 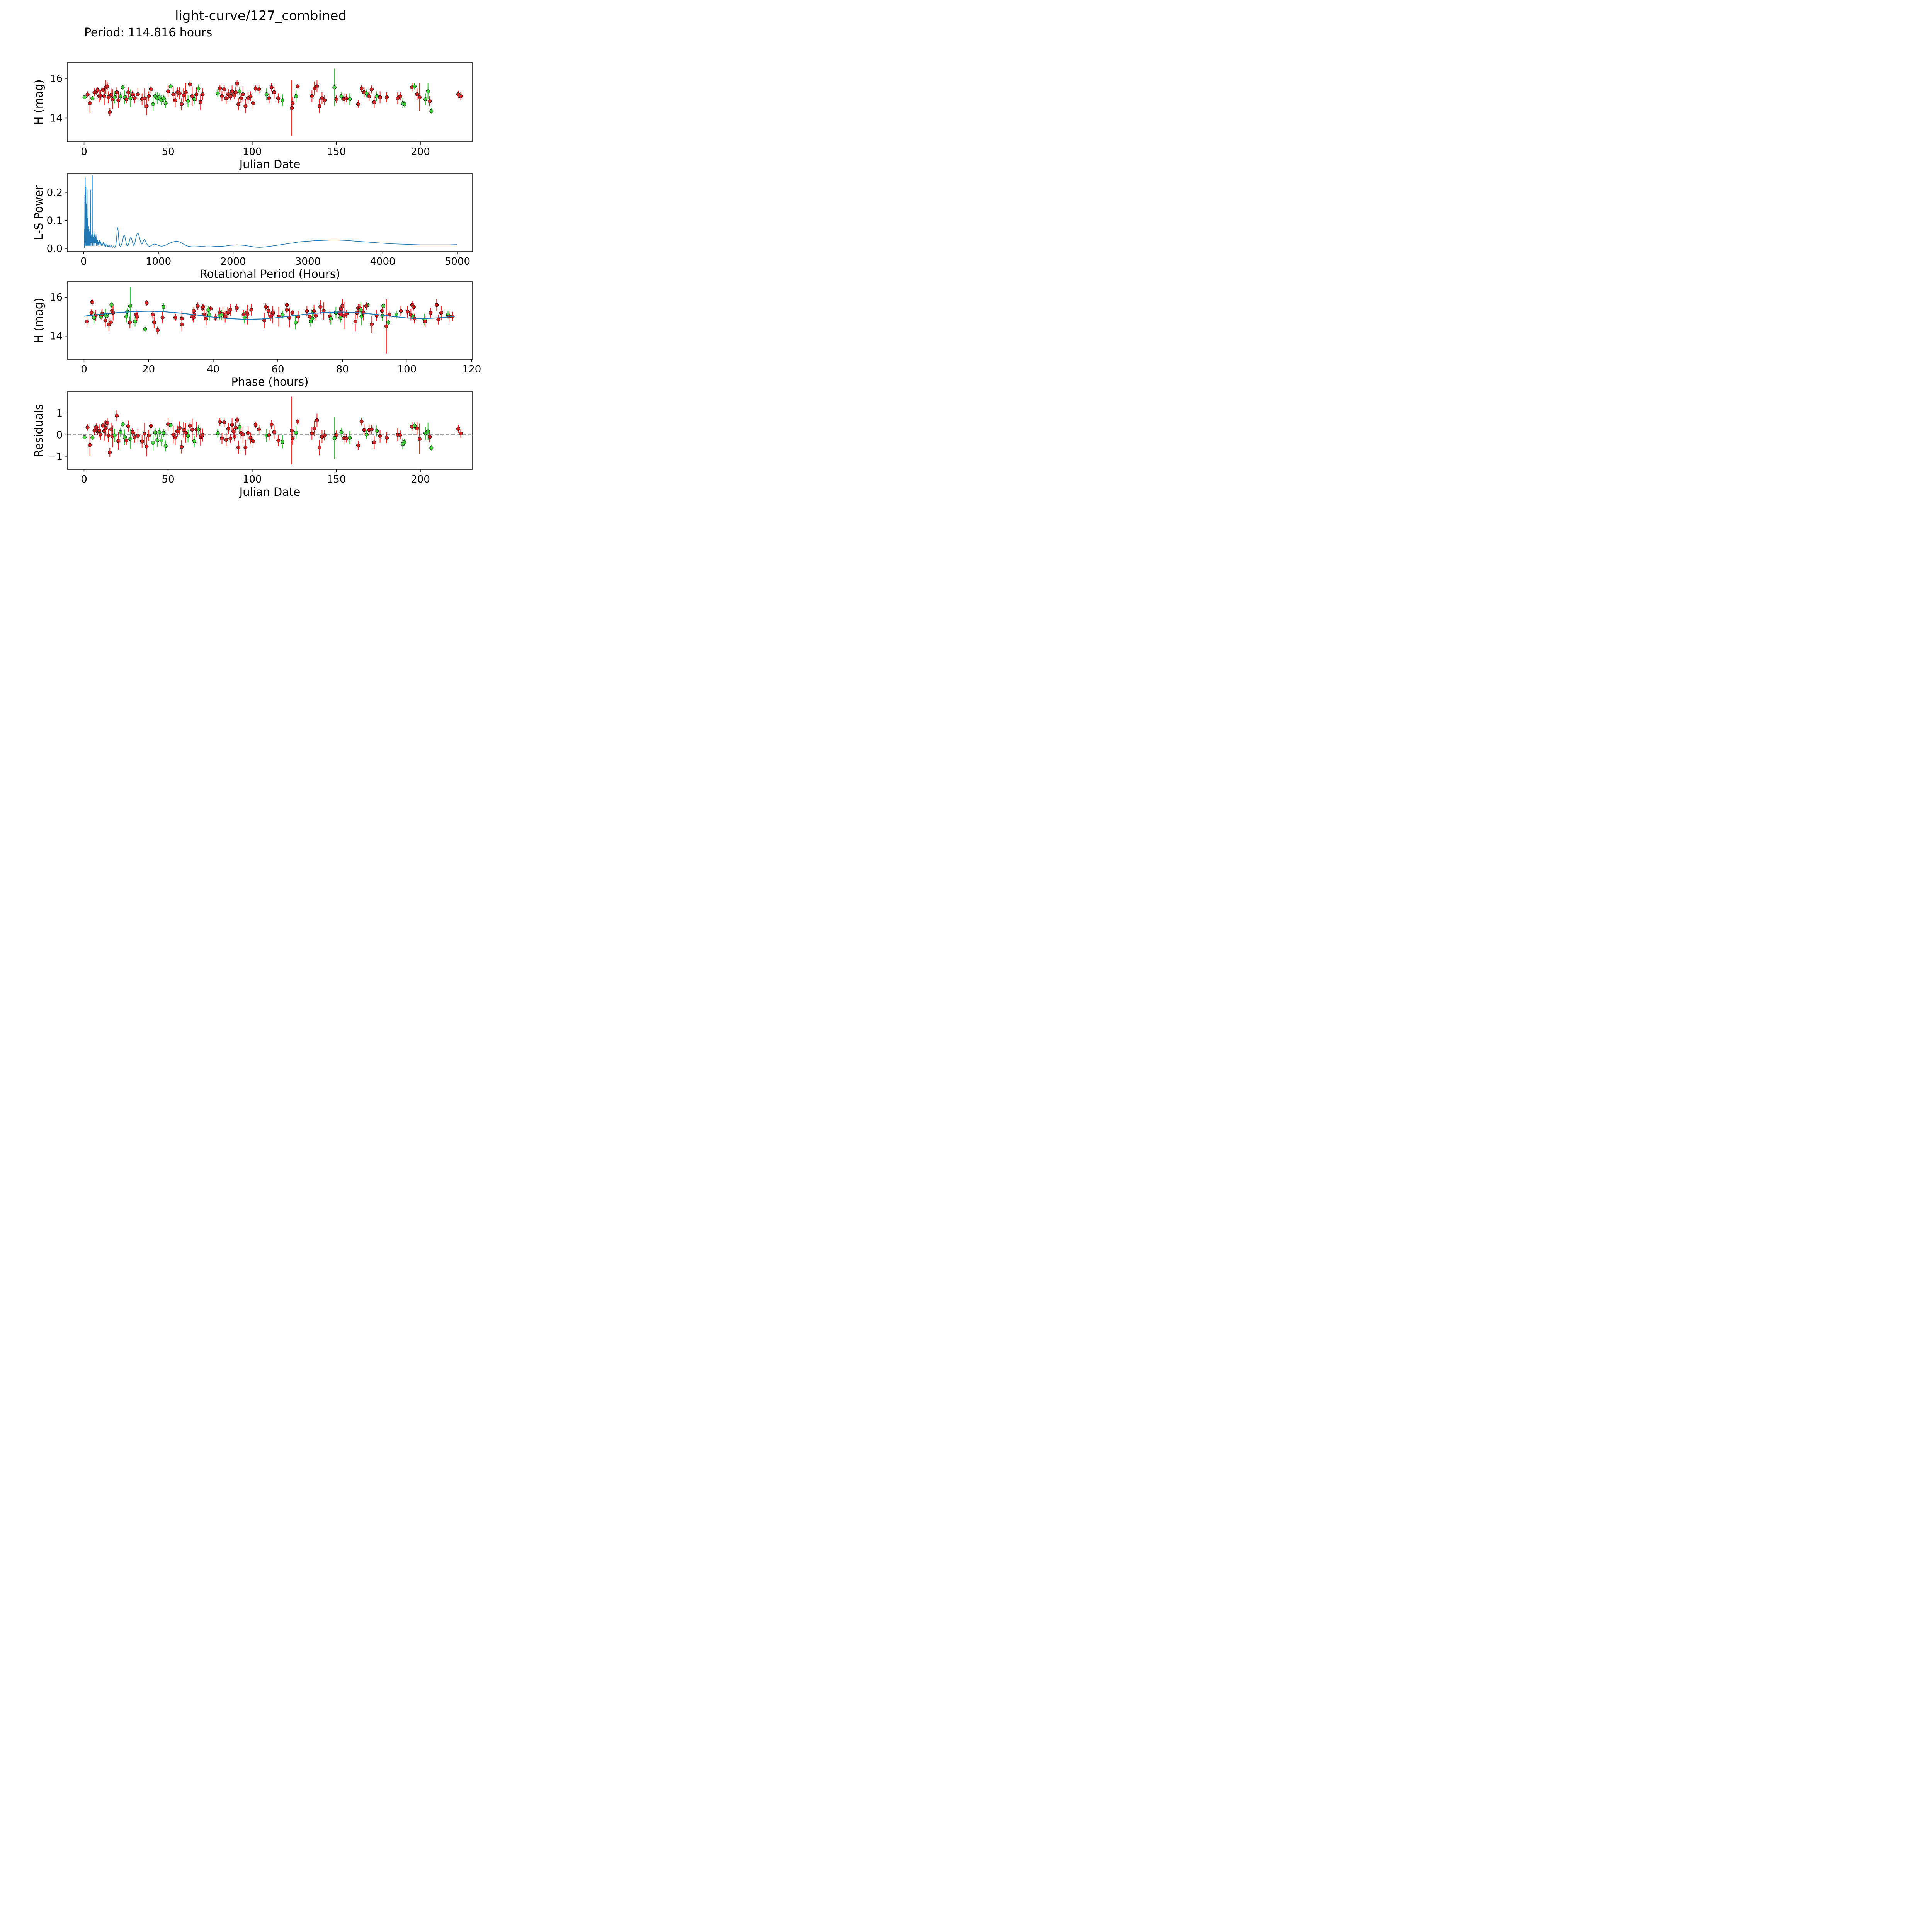 I want to click on x-tick-label: 200, so click(x=421, y=479).